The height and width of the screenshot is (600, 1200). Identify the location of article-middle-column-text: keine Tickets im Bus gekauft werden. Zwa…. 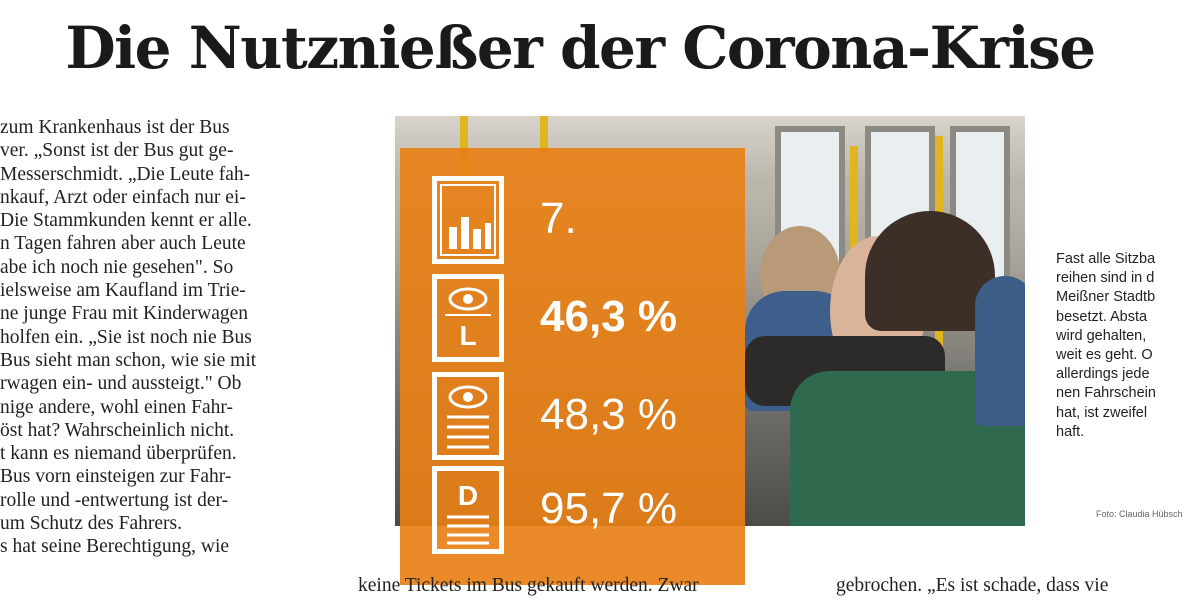
(528, 585).